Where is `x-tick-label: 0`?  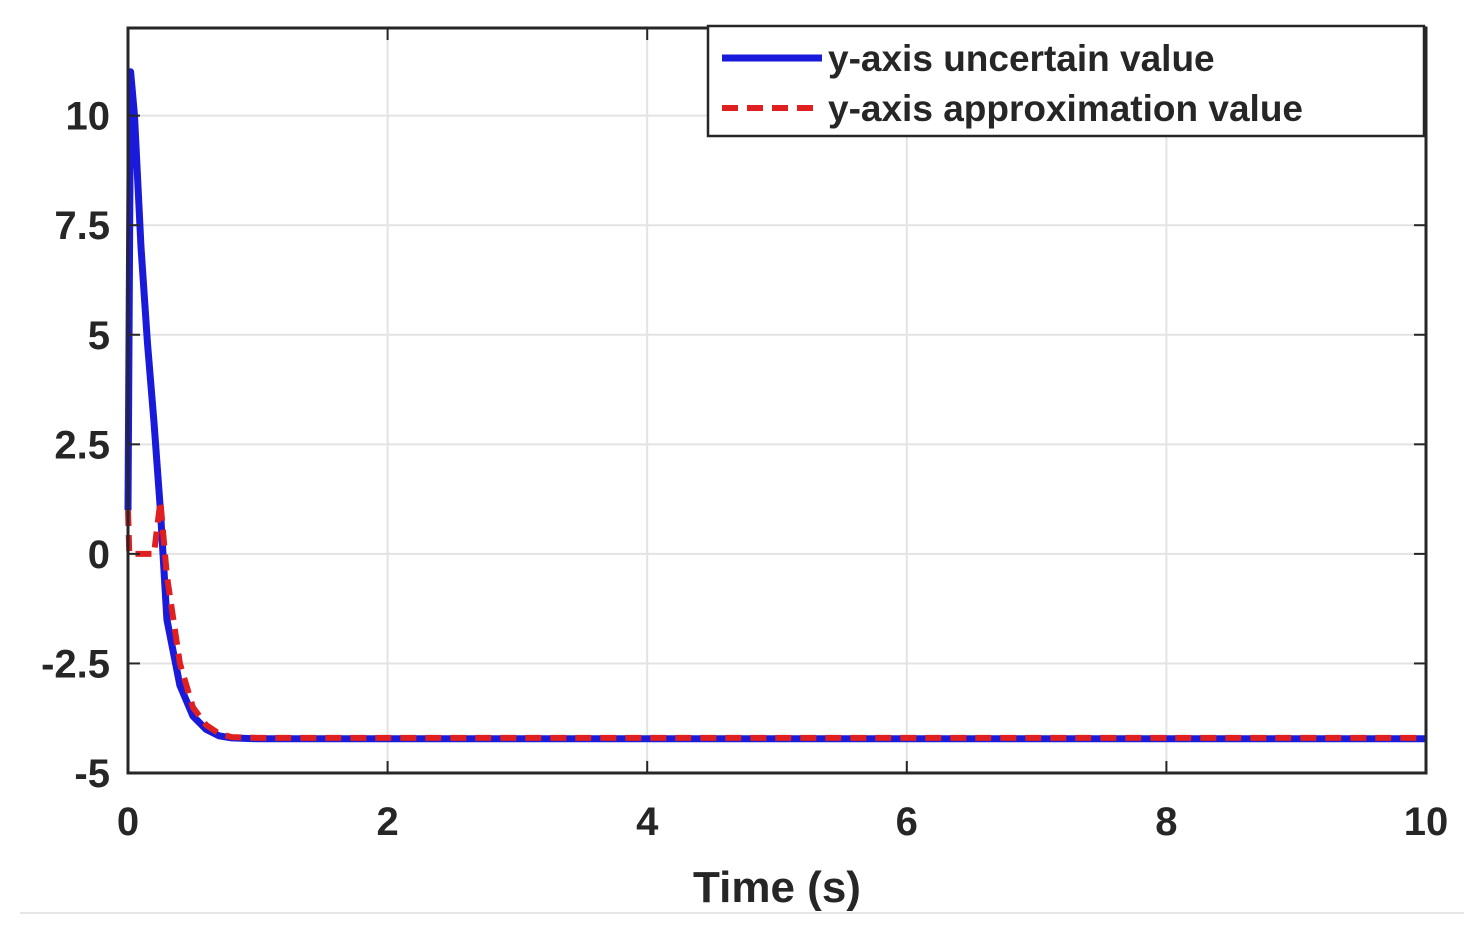
x-tick-label: 0 is located at coordinates (128, 822).